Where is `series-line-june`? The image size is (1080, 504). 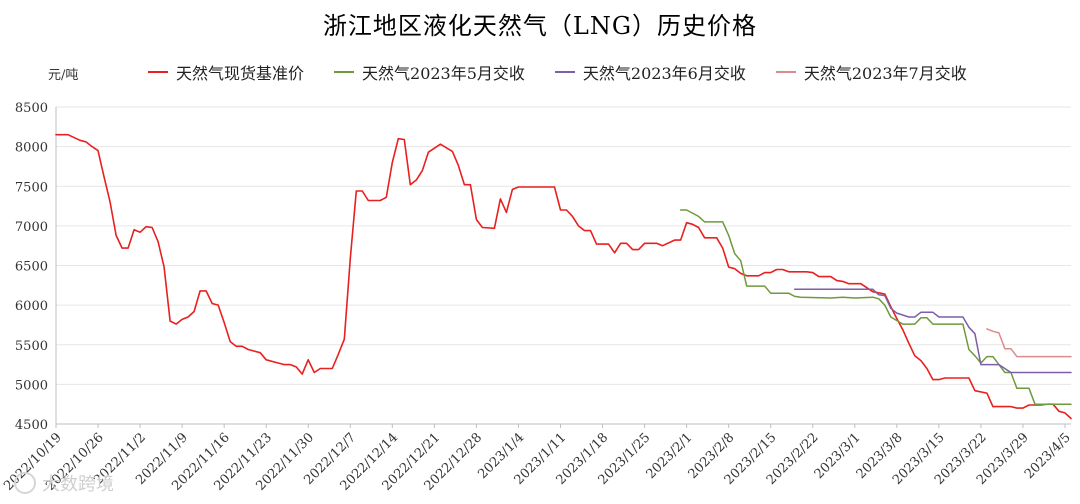 series-line-june is located at coordinates (932, 331).